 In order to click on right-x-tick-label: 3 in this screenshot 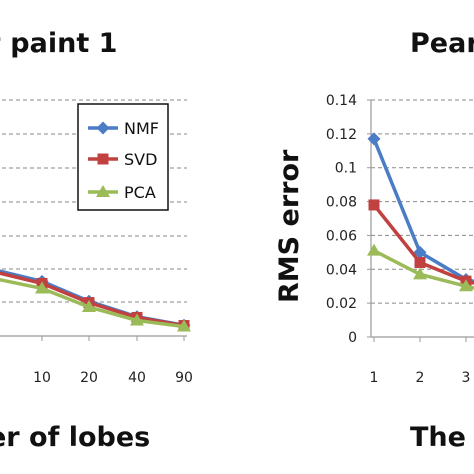, I will do `click(466, 378)`.